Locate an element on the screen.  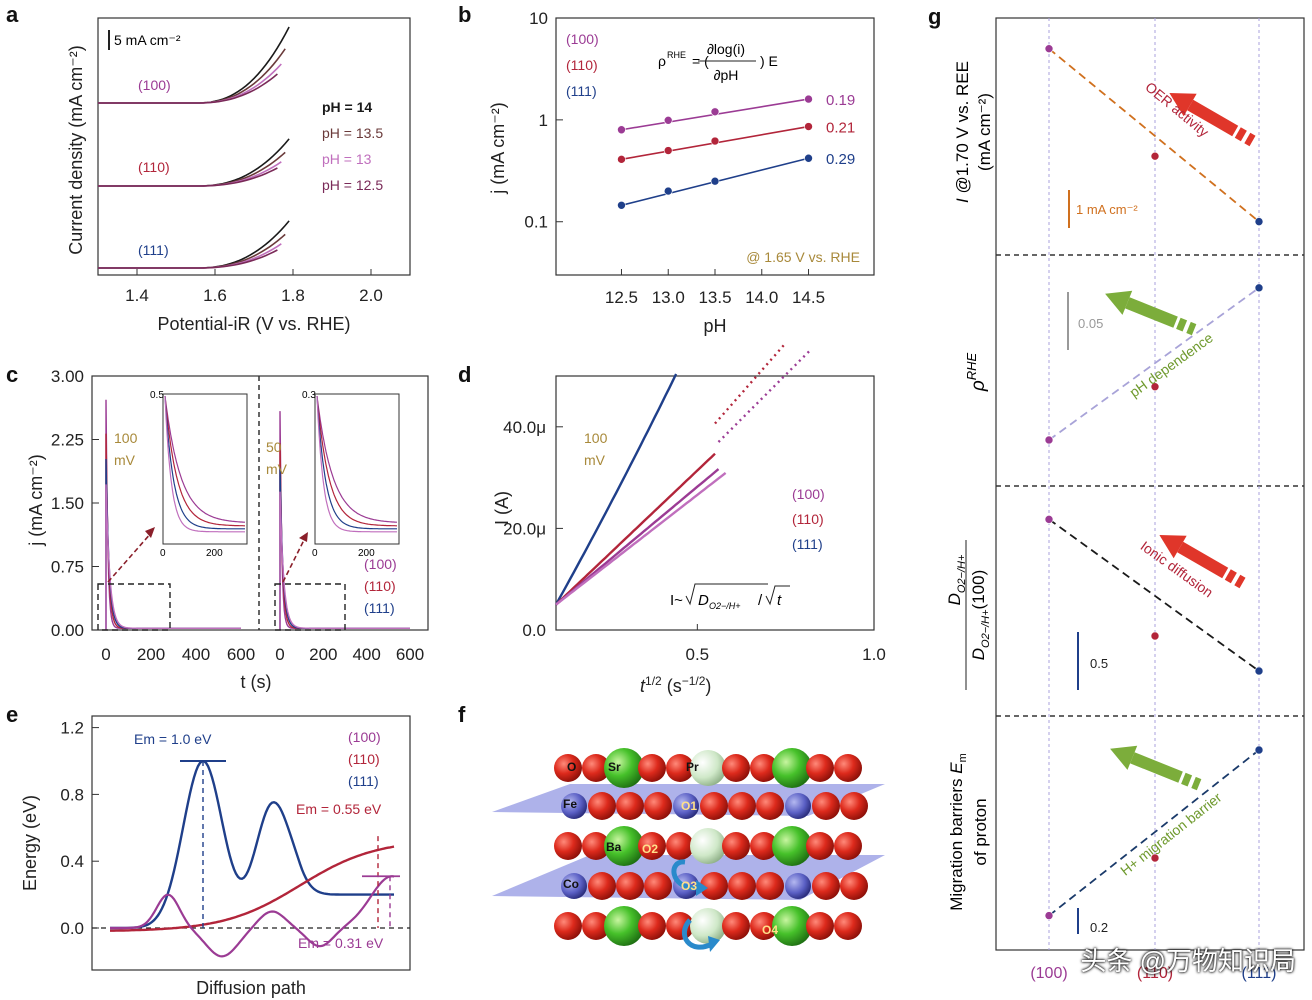
b-xtick-label-3: 14.0 is located at coordinates (761, 297).